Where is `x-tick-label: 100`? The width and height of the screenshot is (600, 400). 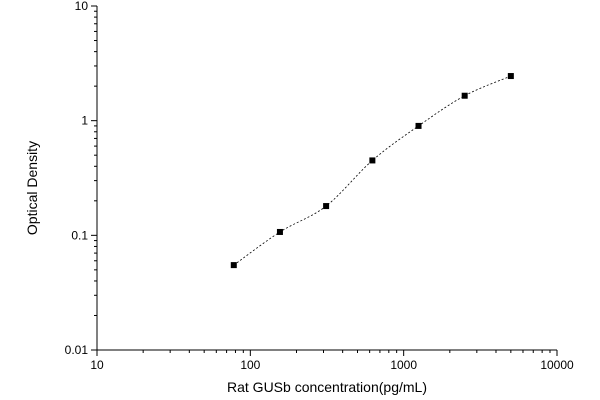
x-tick-label: 100 is located at coordinates (250, 365).